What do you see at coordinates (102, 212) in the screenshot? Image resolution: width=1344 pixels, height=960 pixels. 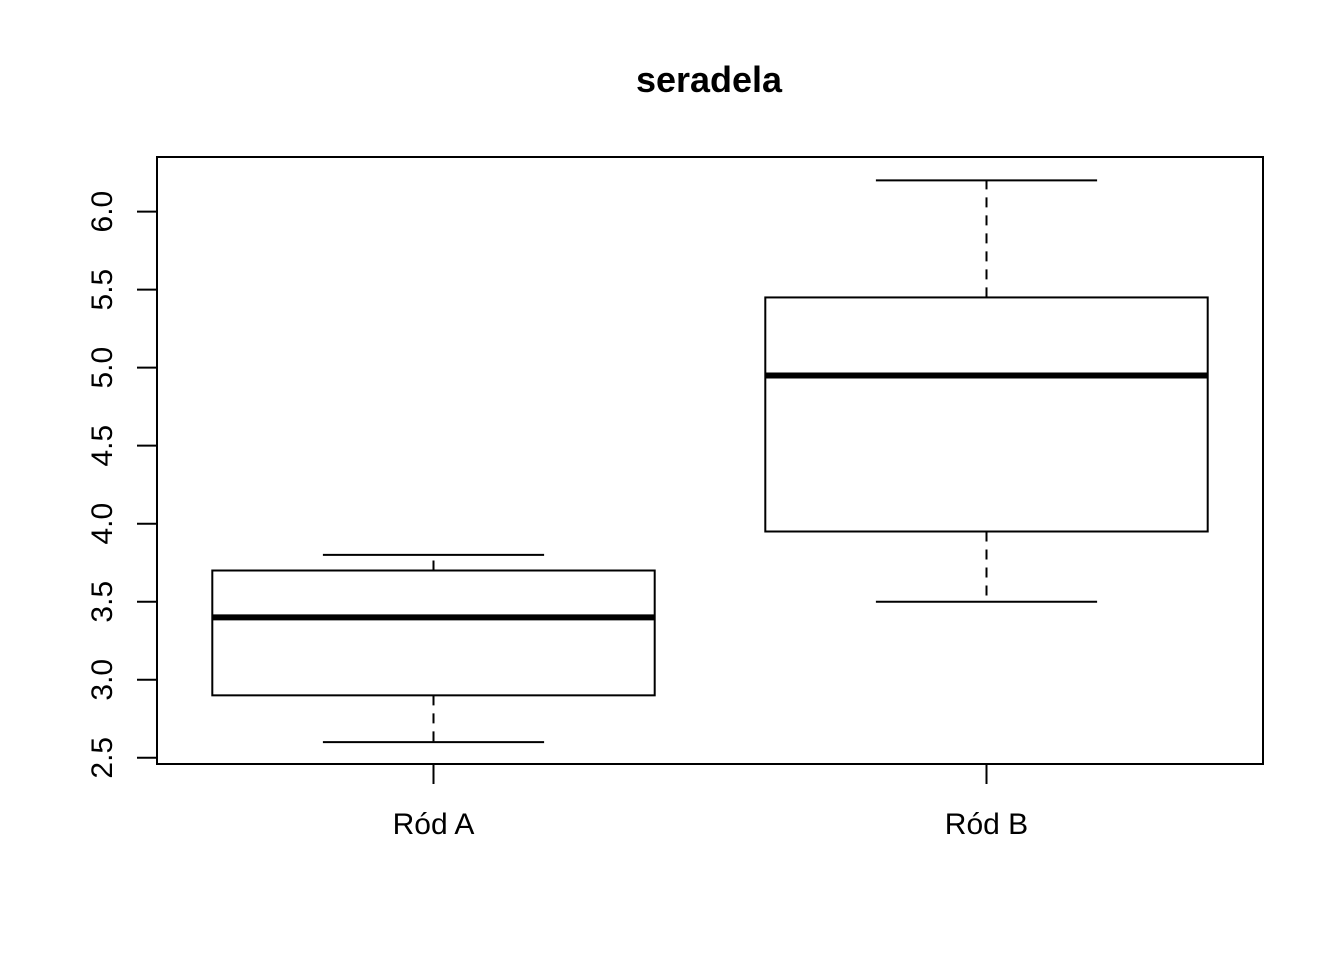 I see `y-tick-label: 6.0` at bounding box center [102, 212].